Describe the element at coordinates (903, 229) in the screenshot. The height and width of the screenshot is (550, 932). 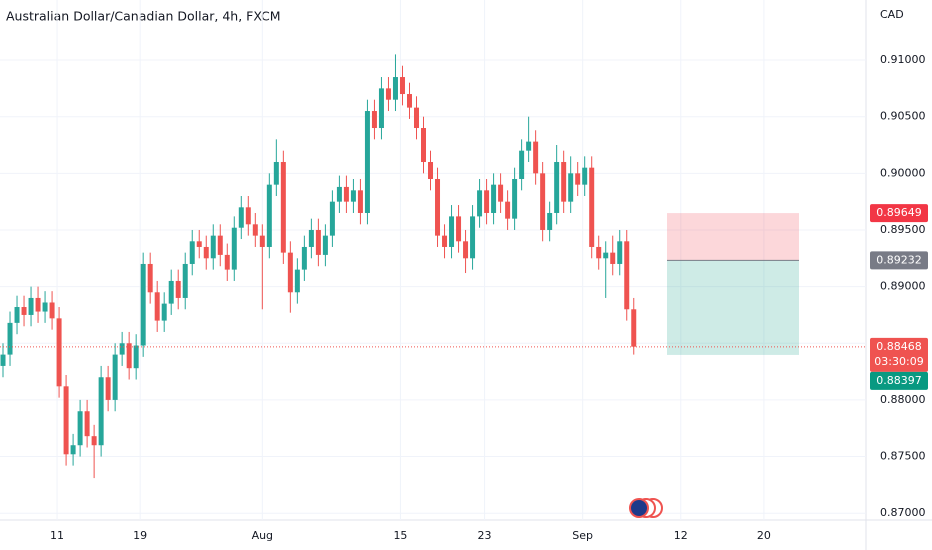
I see `y-tick-label: 0.89500` at that location.